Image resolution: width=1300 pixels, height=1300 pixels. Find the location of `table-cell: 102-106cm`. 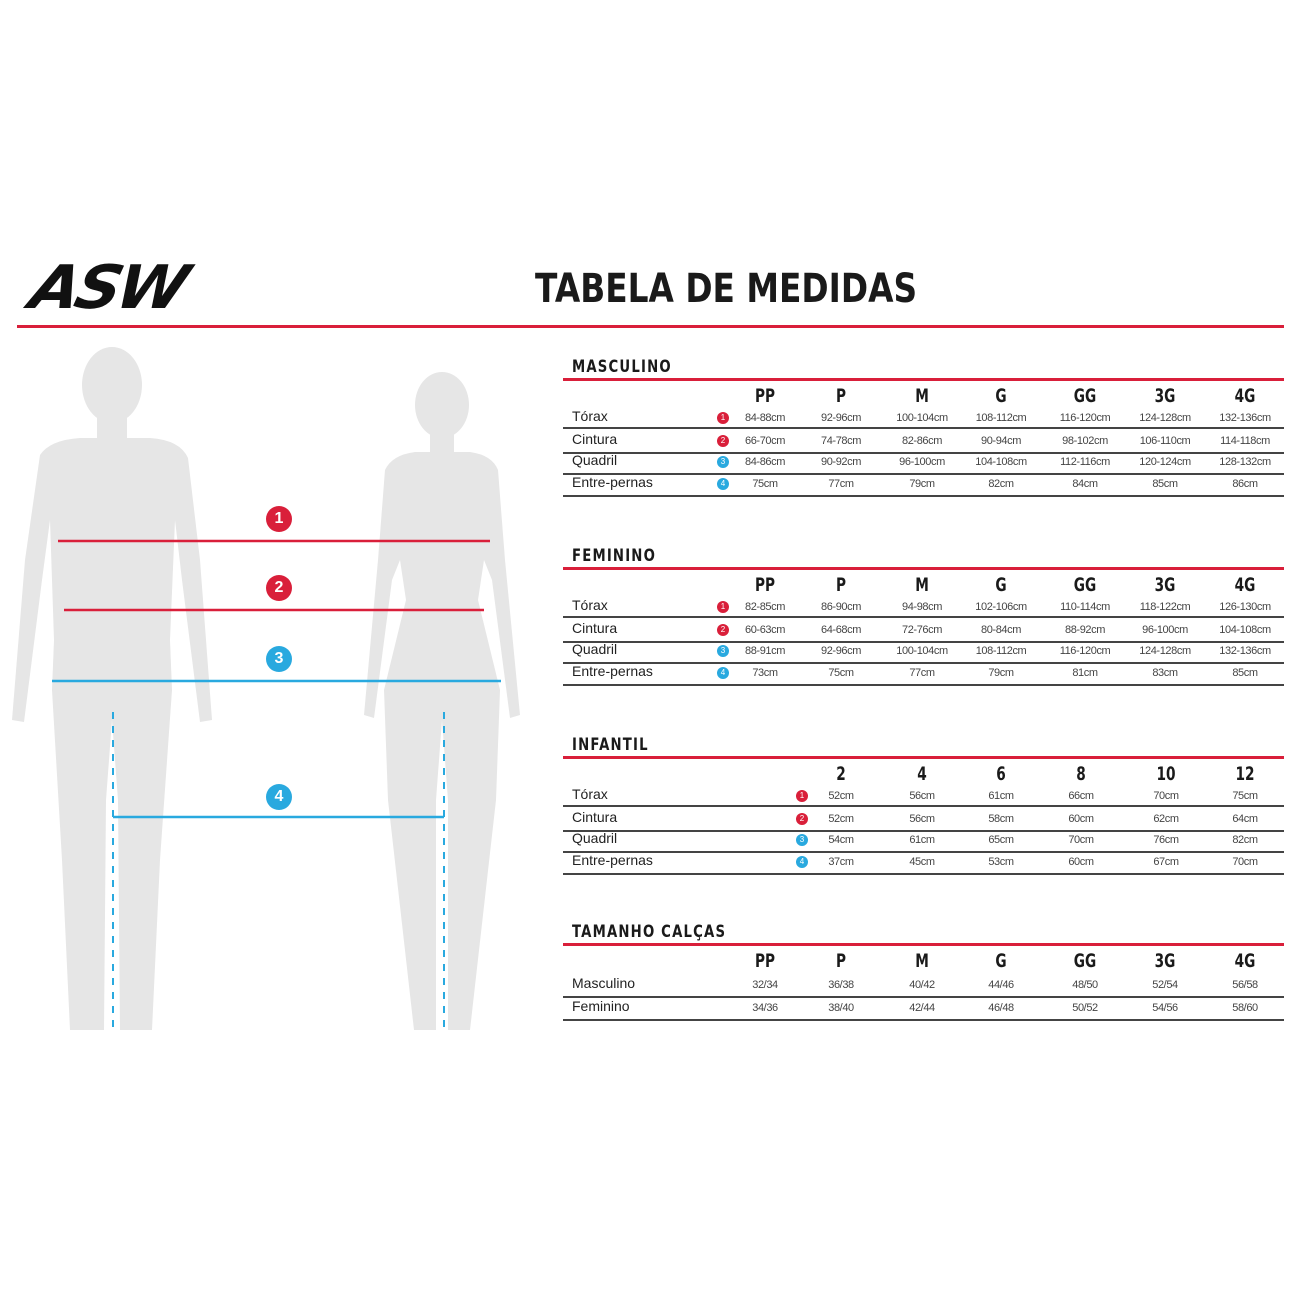

table-cell: 102-106cm is located at coordinates (1001, 607).